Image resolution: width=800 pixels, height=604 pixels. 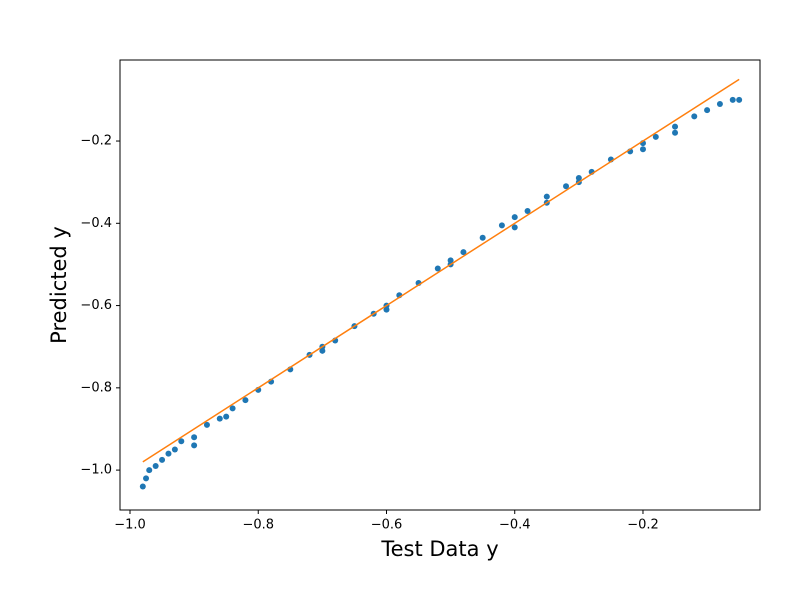 I want to click on x-axis-label: Test Data y, so click(x=439, y=549).